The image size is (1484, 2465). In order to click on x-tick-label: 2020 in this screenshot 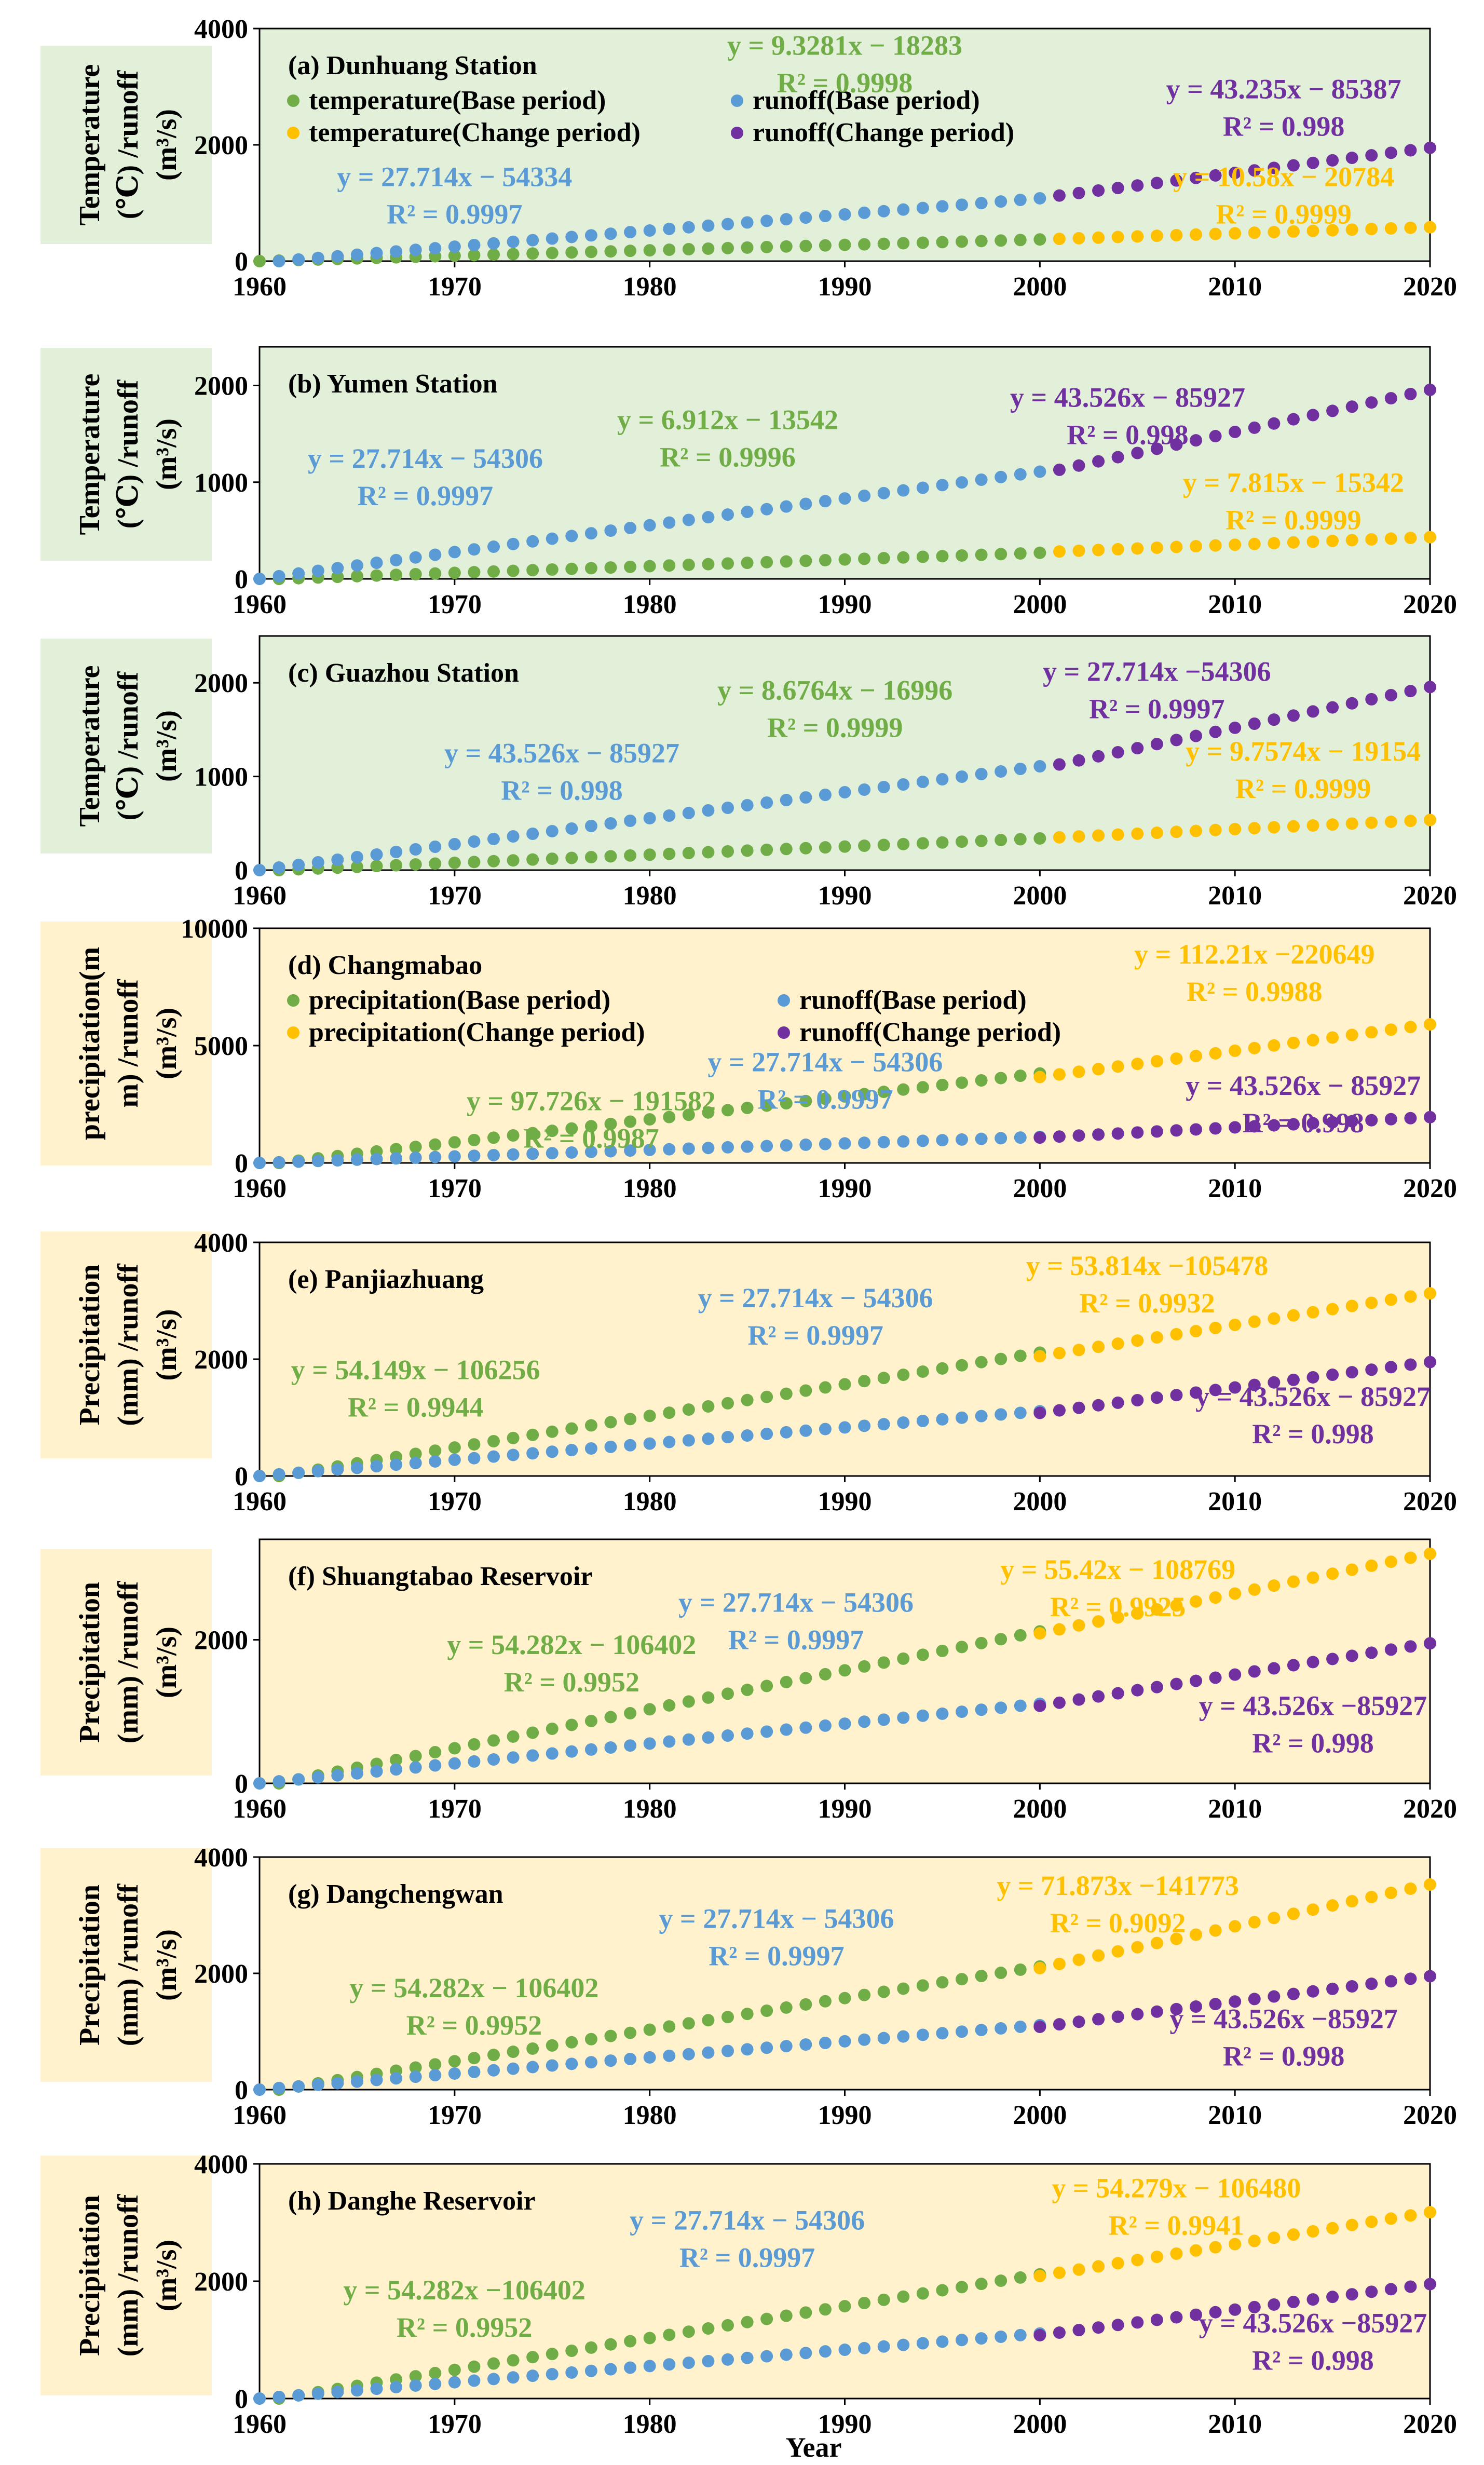, I will do `click(1430, 287)`.